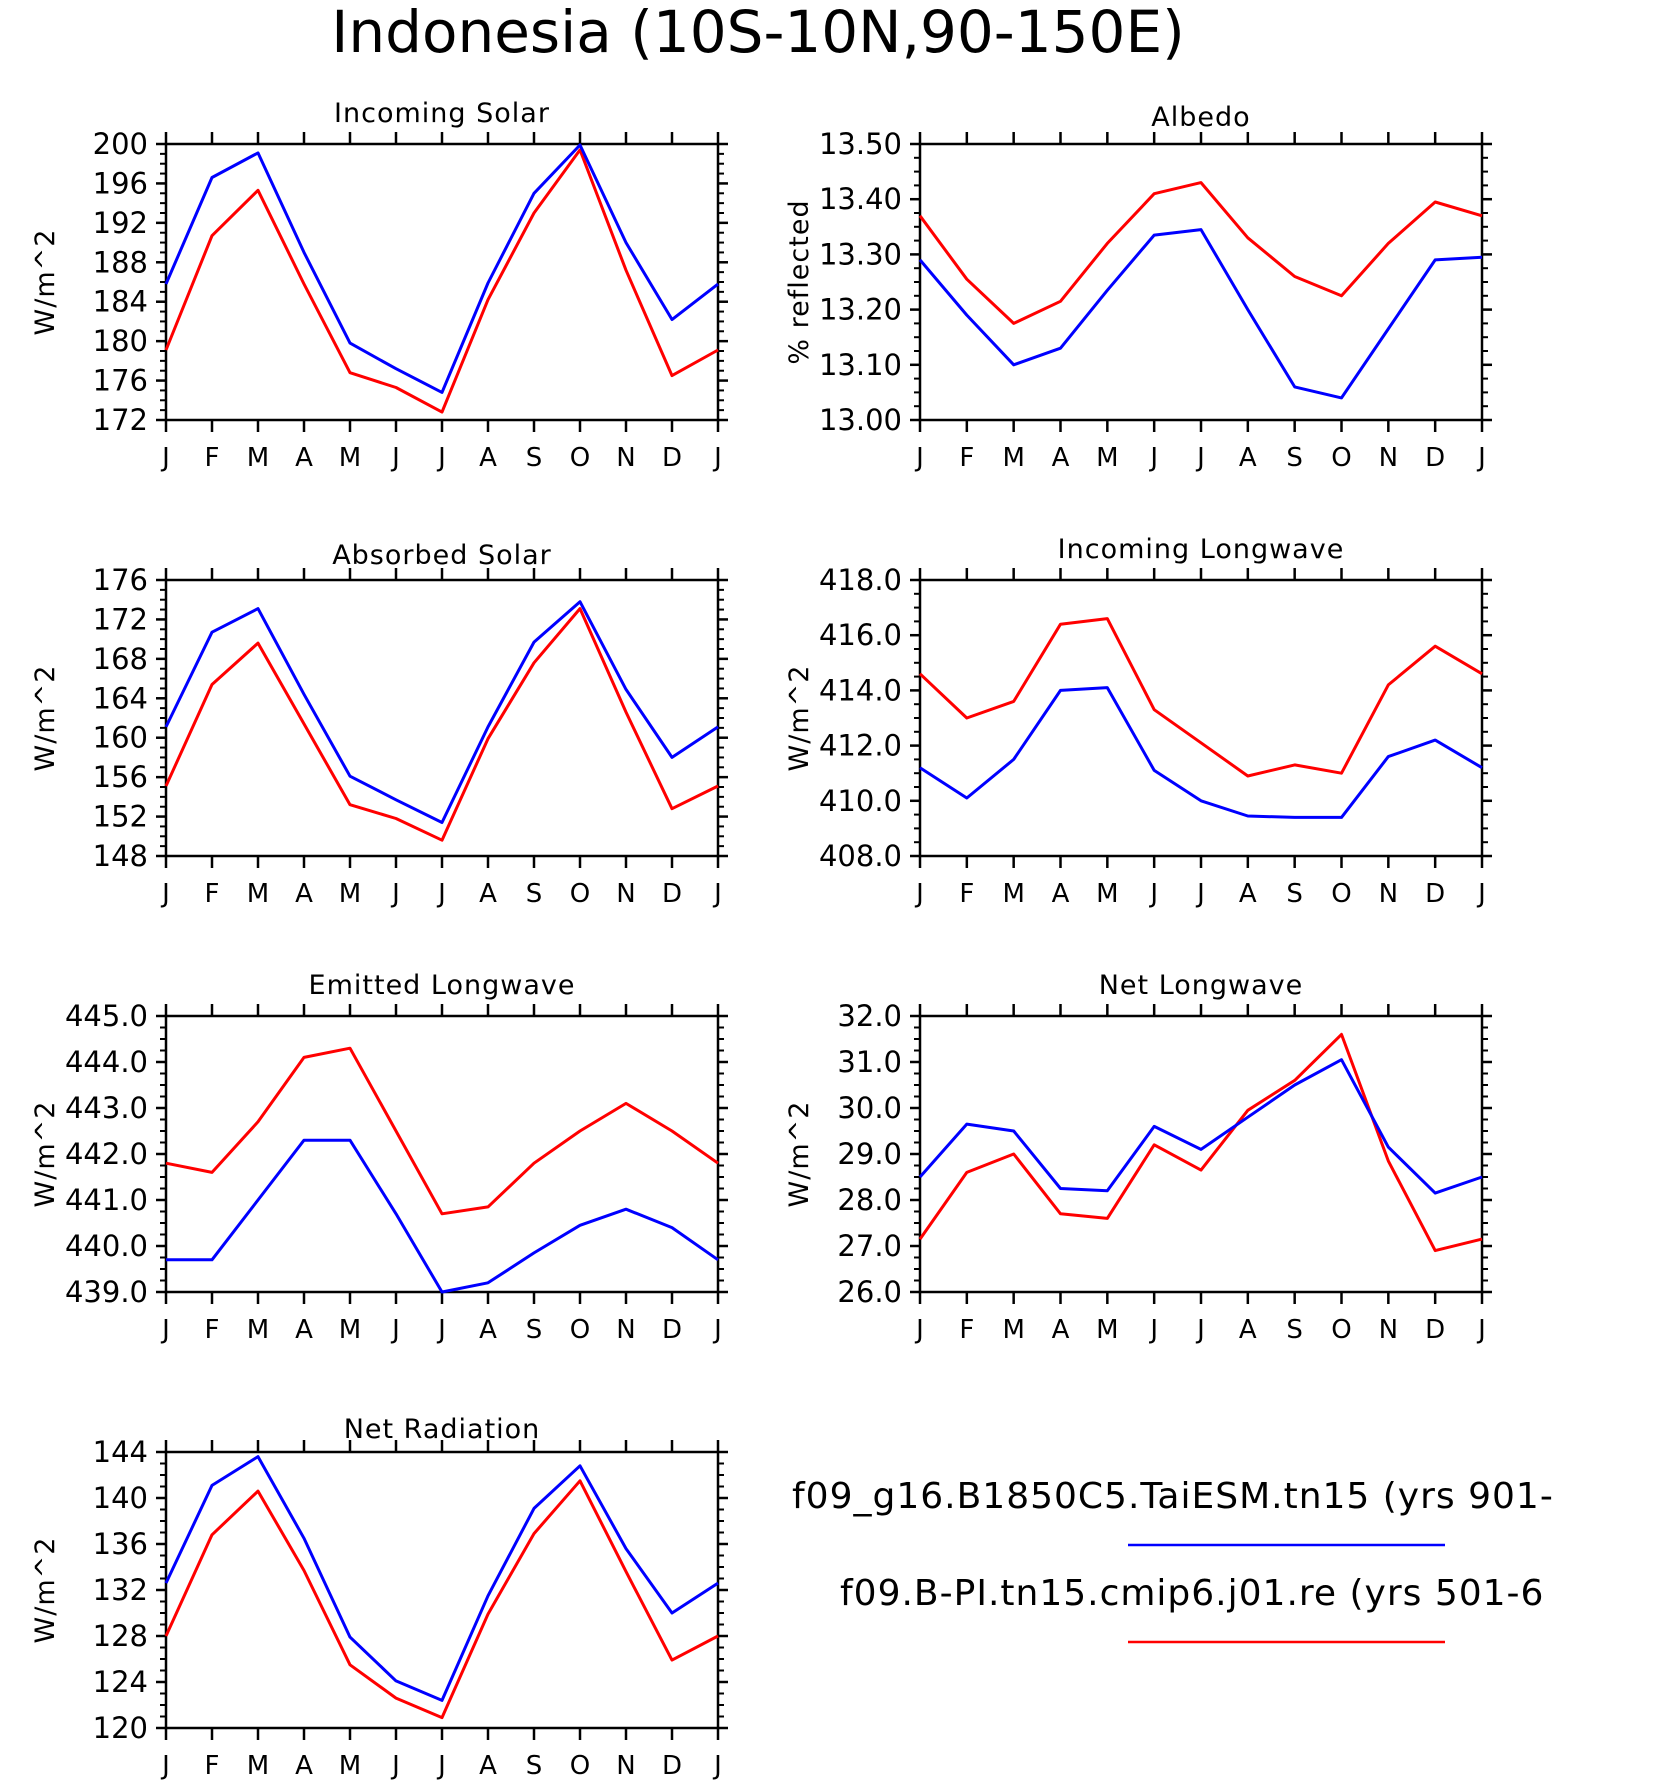  I want to click on y-tick-label: 184, so click(120, 302).